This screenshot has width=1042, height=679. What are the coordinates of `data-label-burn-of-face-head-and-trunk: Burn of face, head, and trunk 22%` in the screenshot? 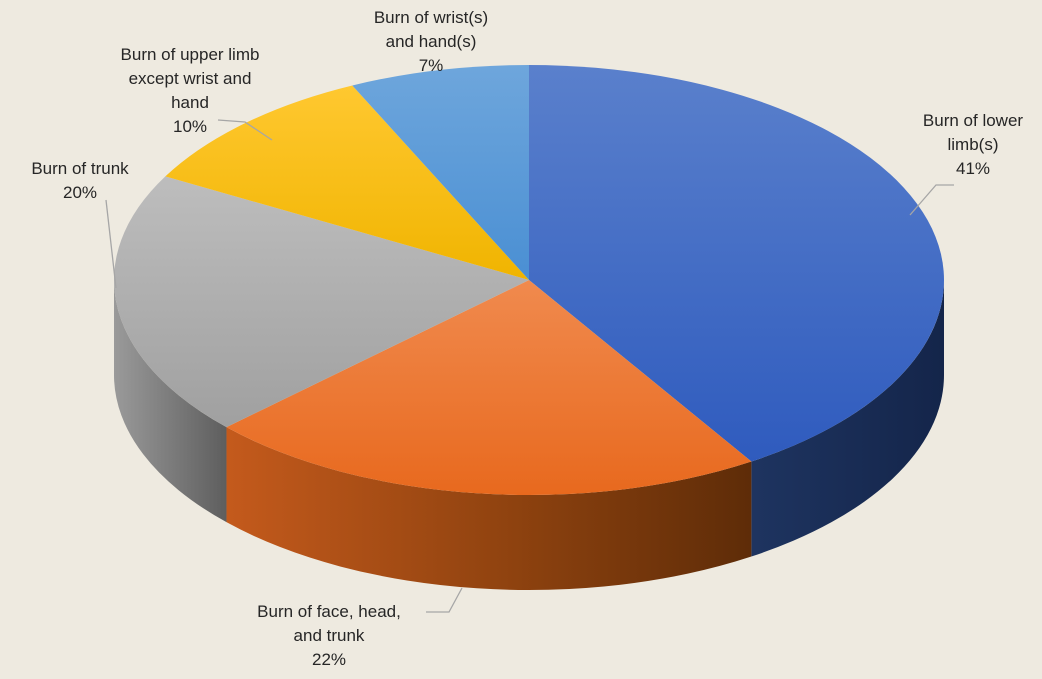 It's located at (329, 635).